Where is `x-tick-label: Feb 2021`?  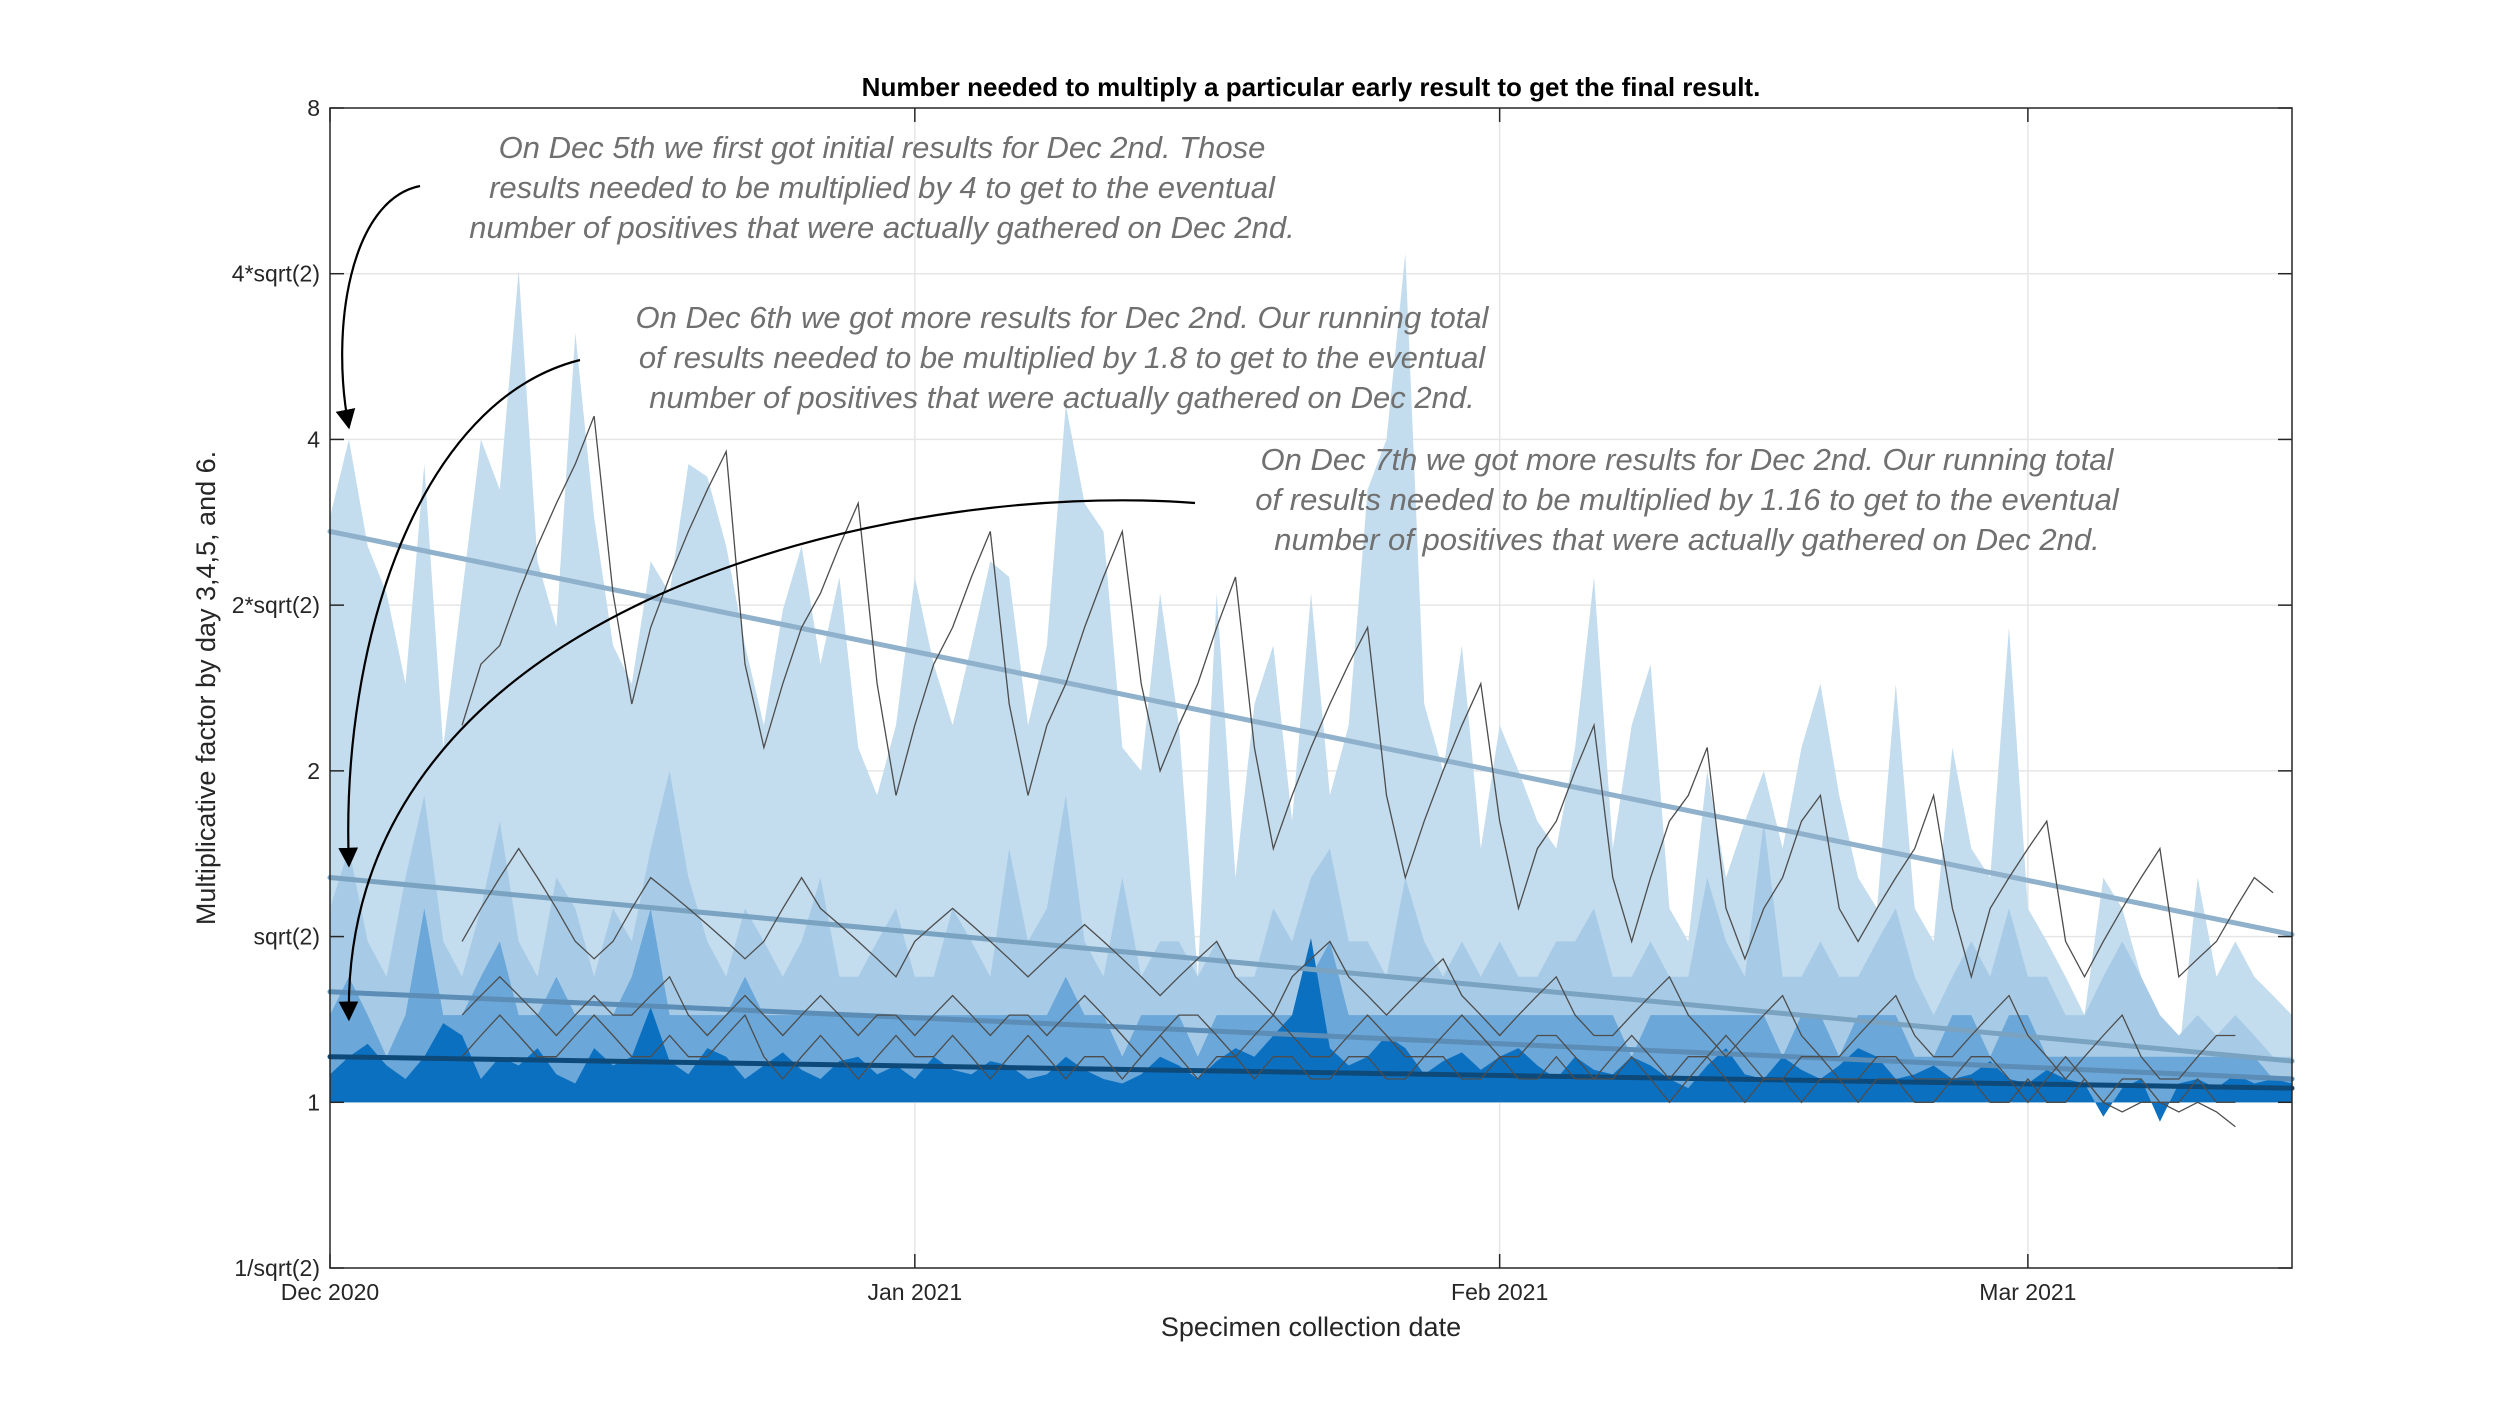 x-tick-label: Feb 2021 is located at coordinates (1499, 1292).